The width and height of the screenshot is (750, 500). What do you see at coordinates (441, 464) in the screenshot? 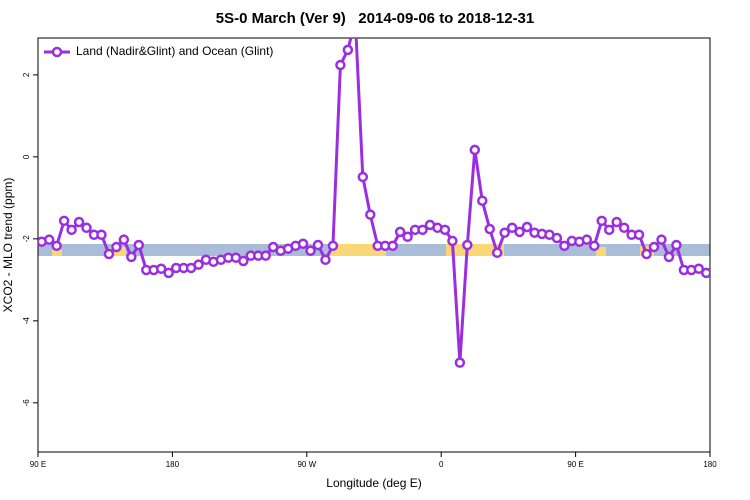
I see `x-tick-label: 0` at bounding box center [441, 464].